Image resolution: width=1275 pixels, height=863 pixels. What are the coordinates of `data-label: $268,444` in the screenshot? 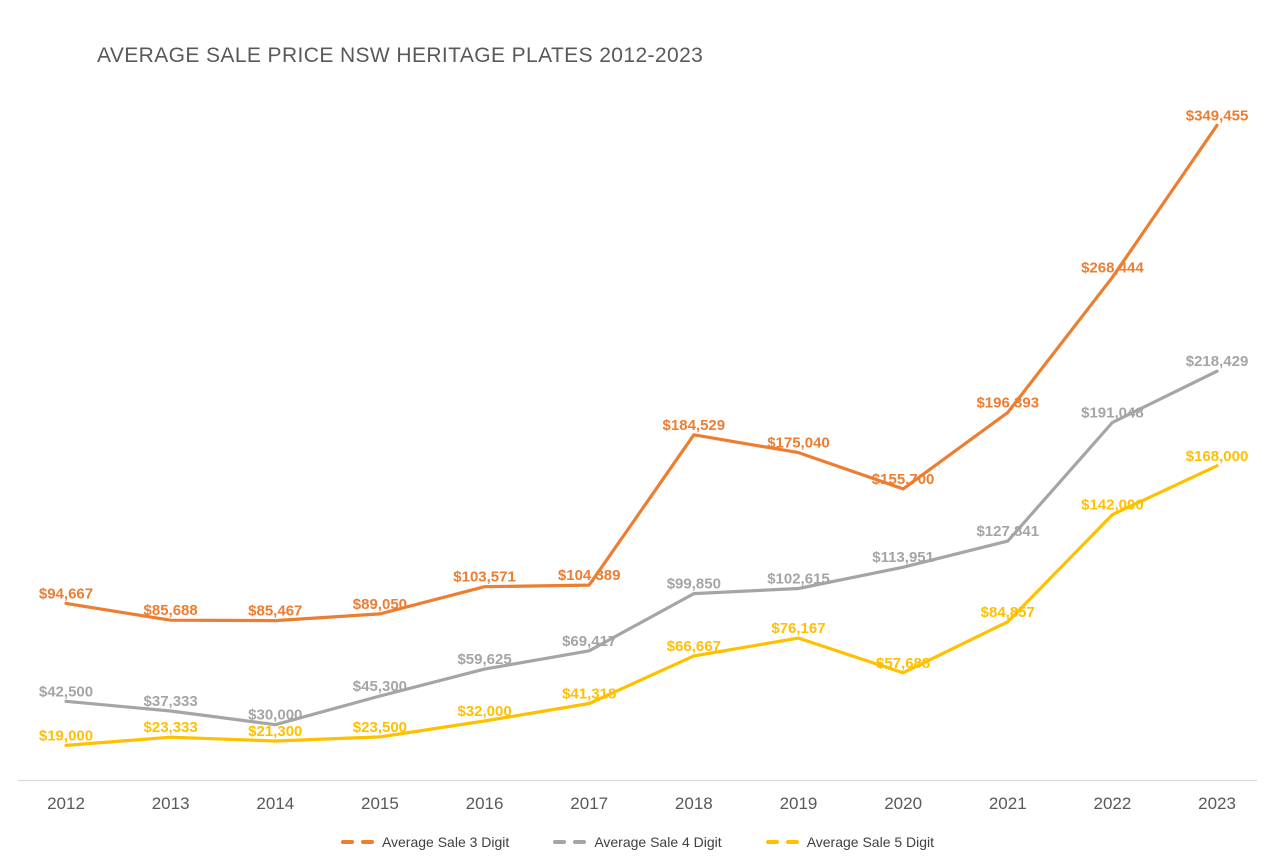 It's located at (1112, 267).